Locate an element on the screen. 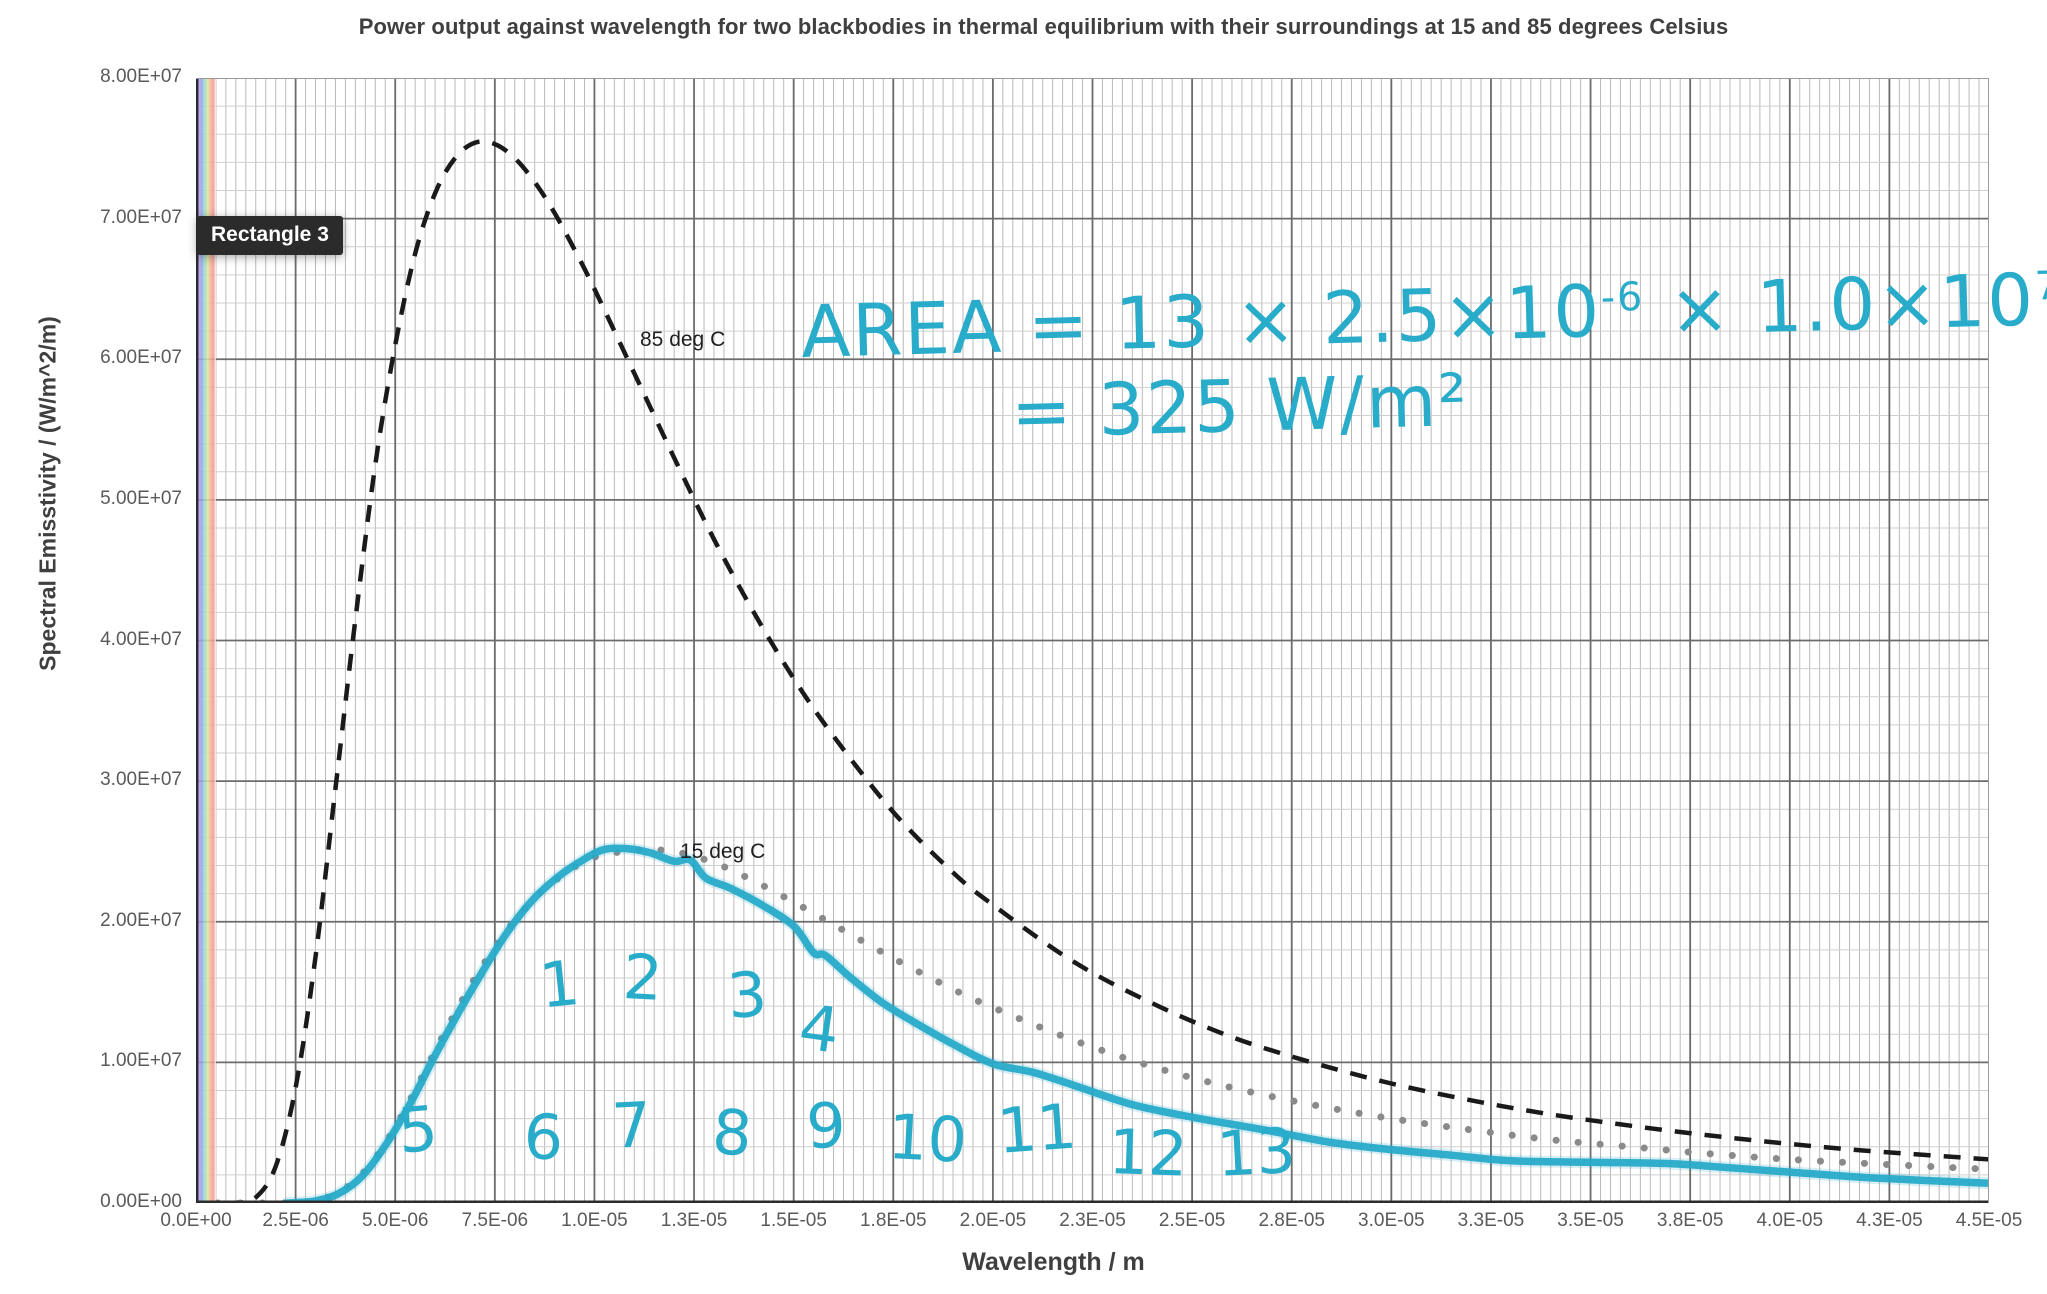  x-tick-label: 3.0E-05 is located at coordinates (1391, 1220).